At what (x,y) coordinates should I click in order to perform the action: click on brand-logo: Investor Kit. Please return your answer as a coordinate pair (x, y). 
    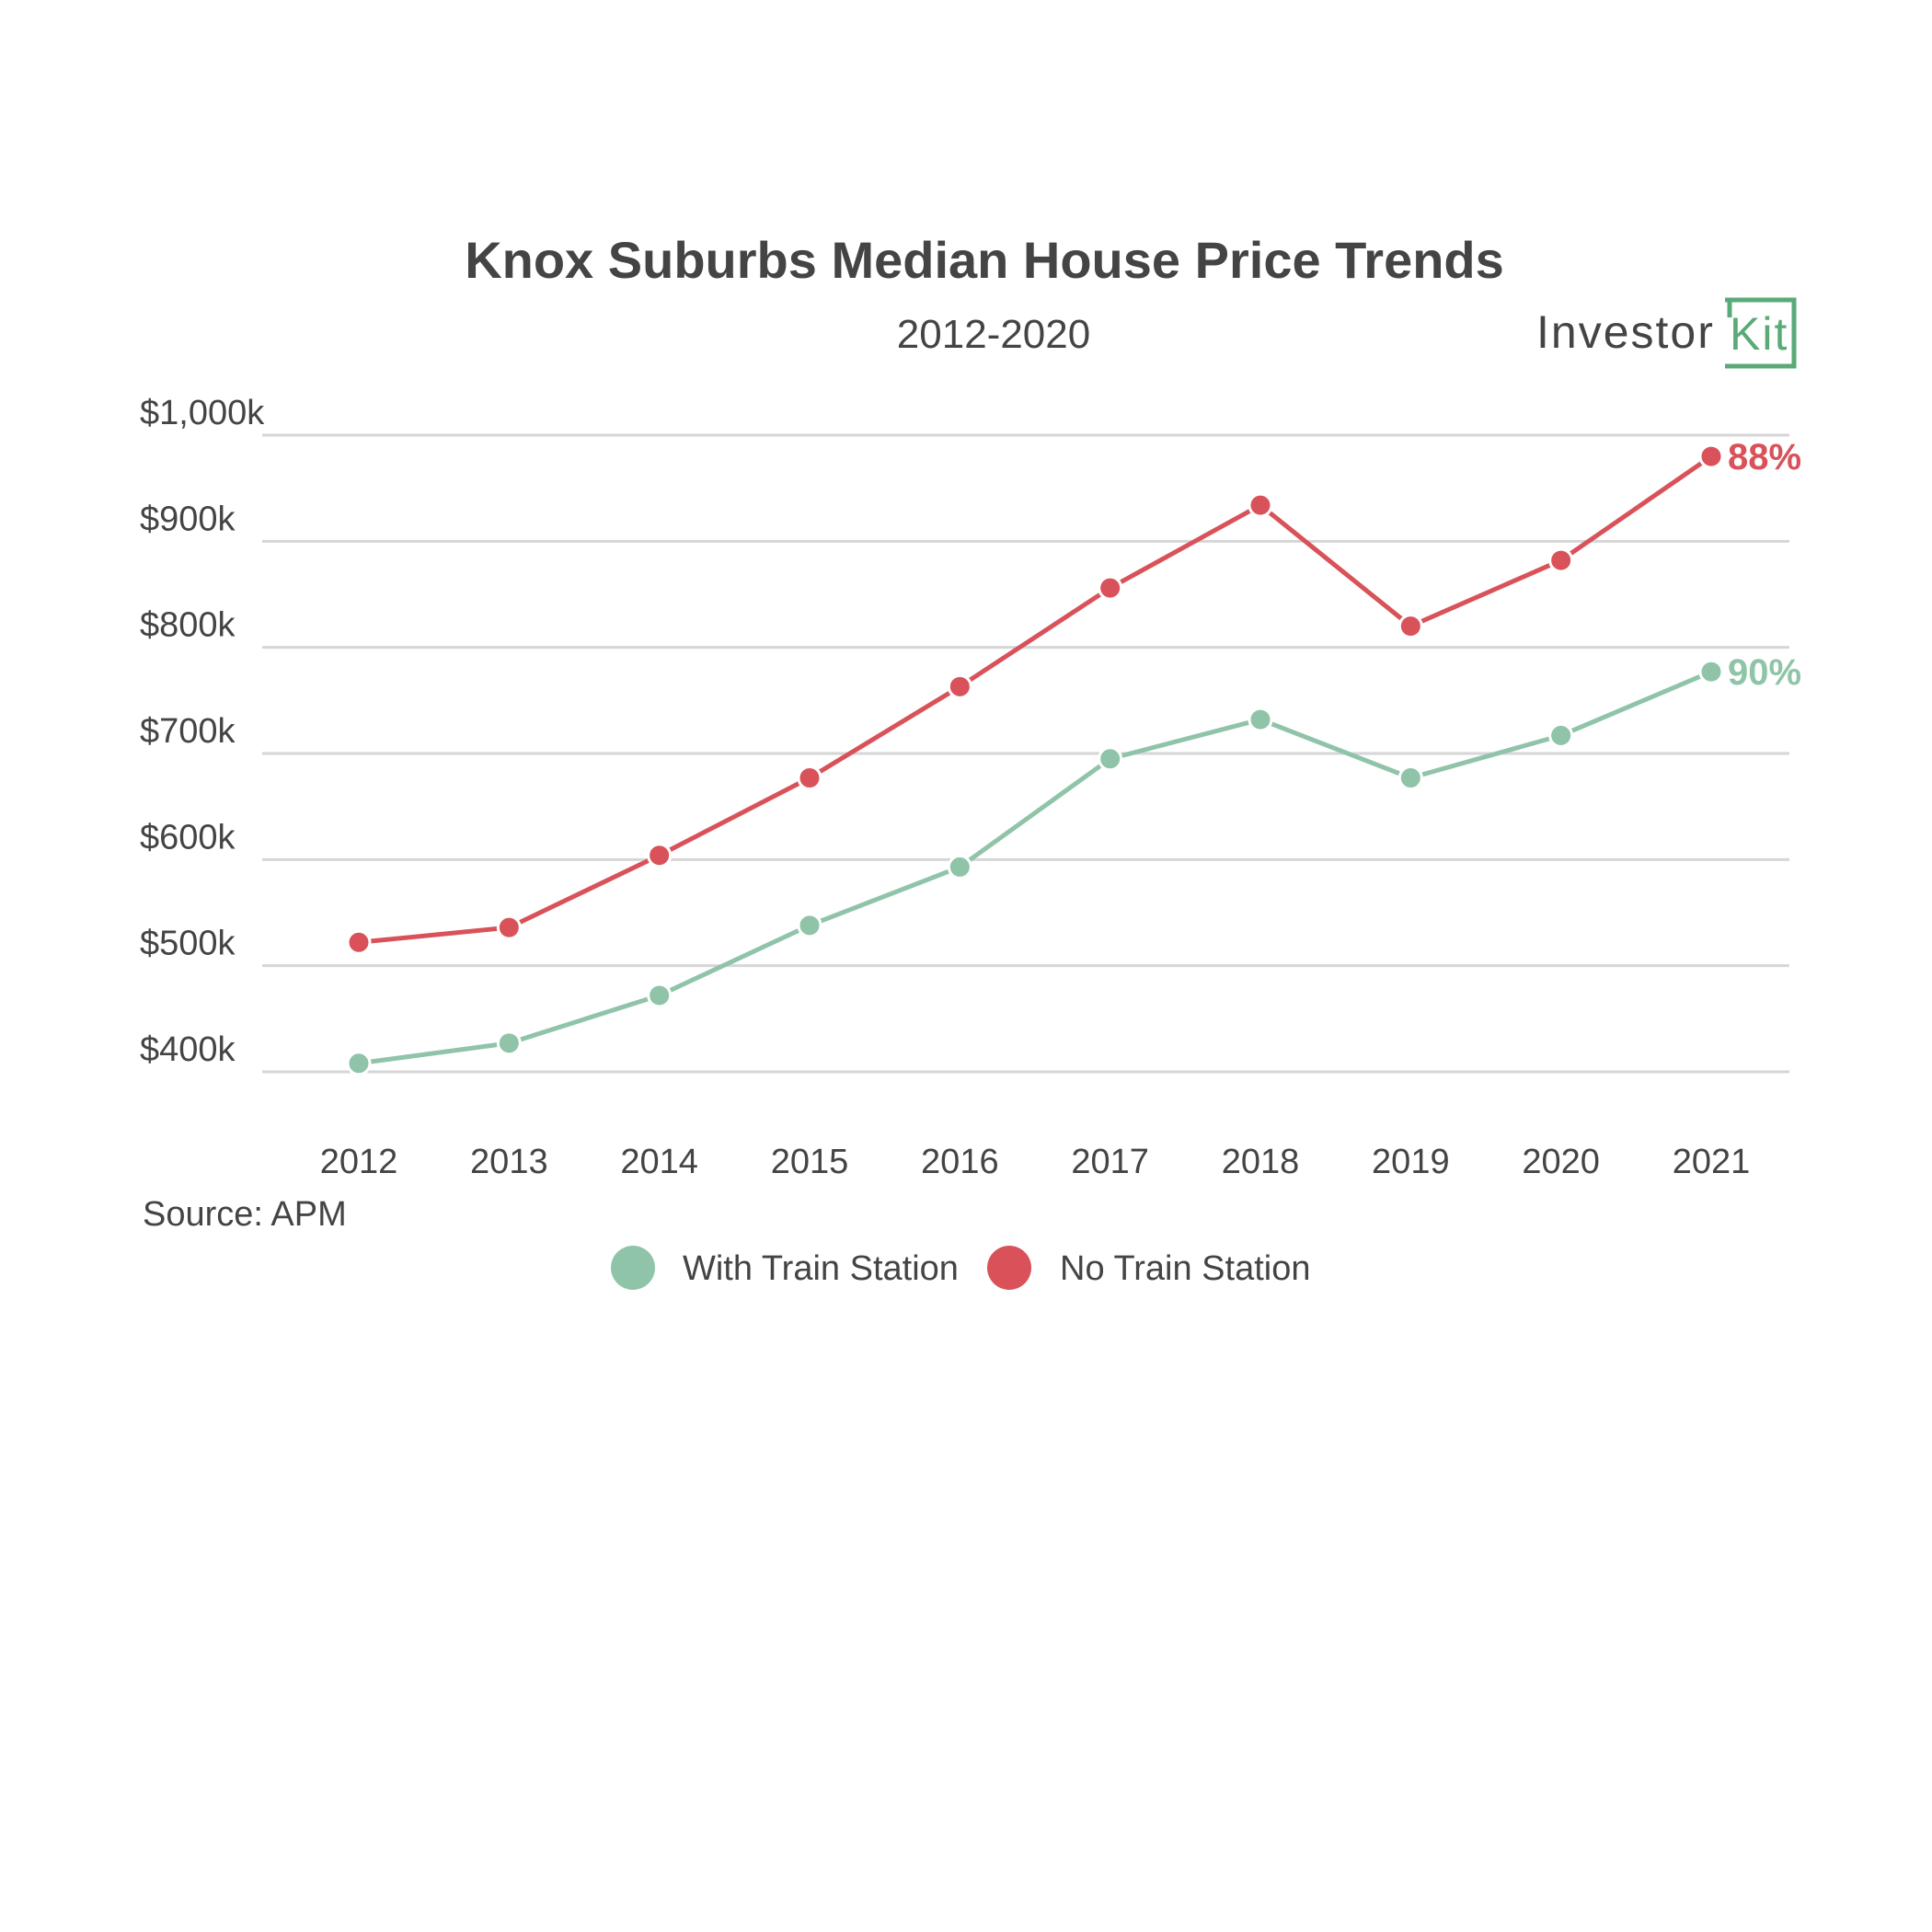
    Looking at the image, I should click on (1666, 333).